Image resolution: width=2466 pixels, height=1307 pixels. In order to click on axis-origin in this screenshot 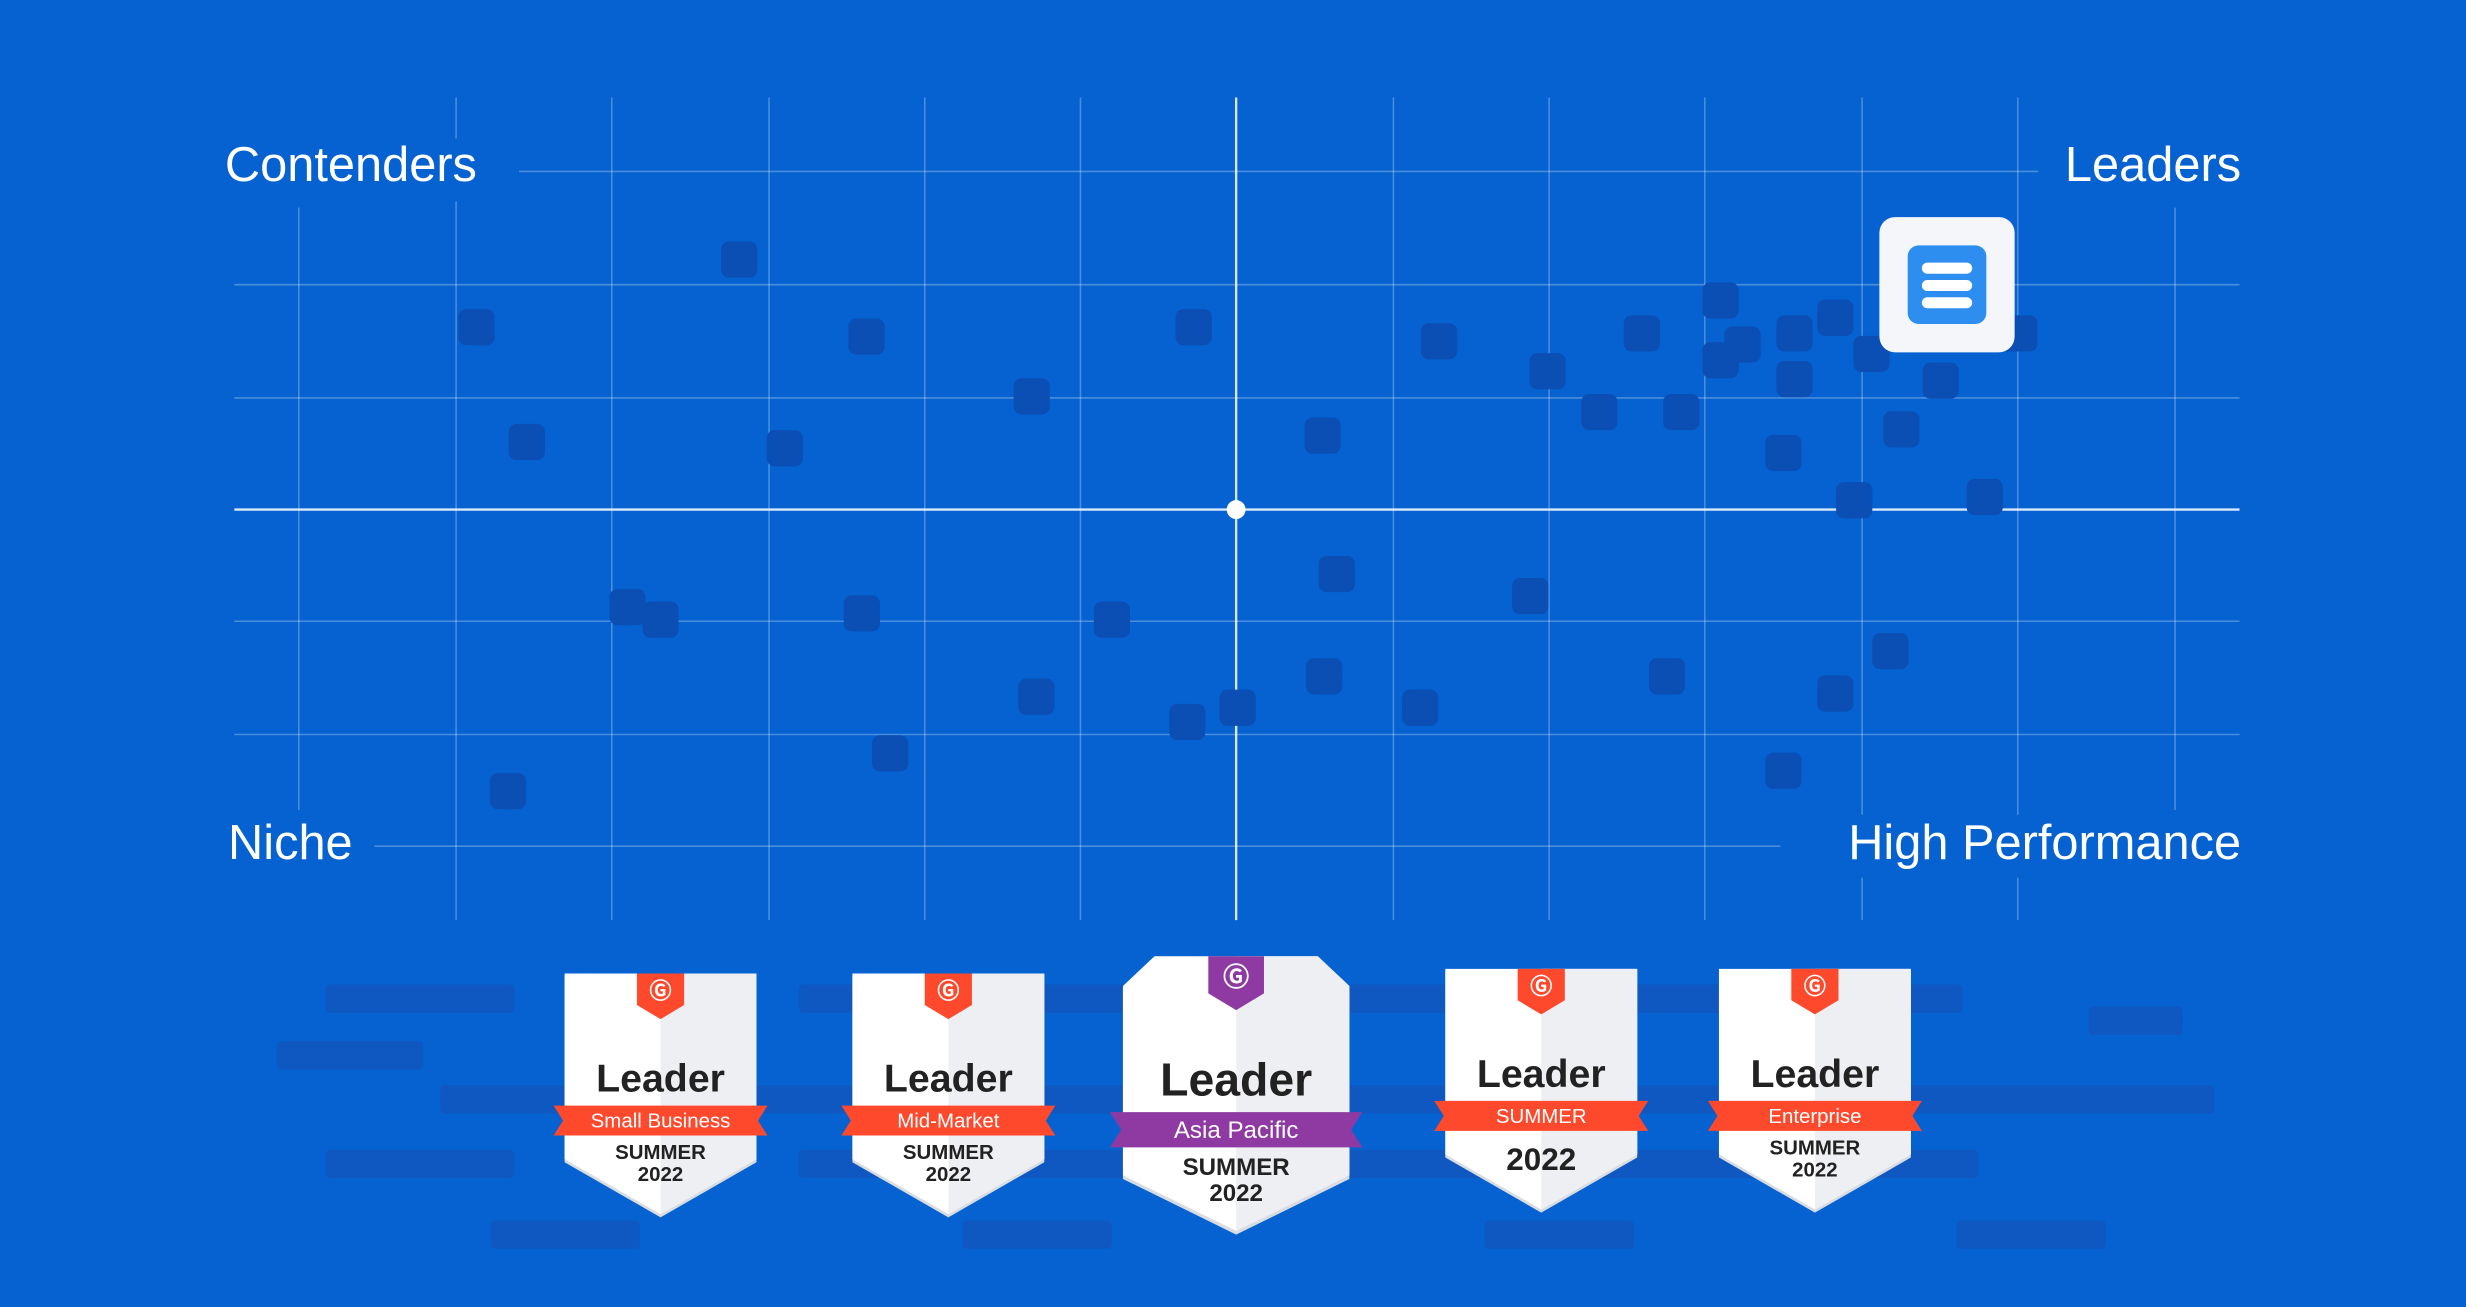, I will do `click(1236, 510)`.